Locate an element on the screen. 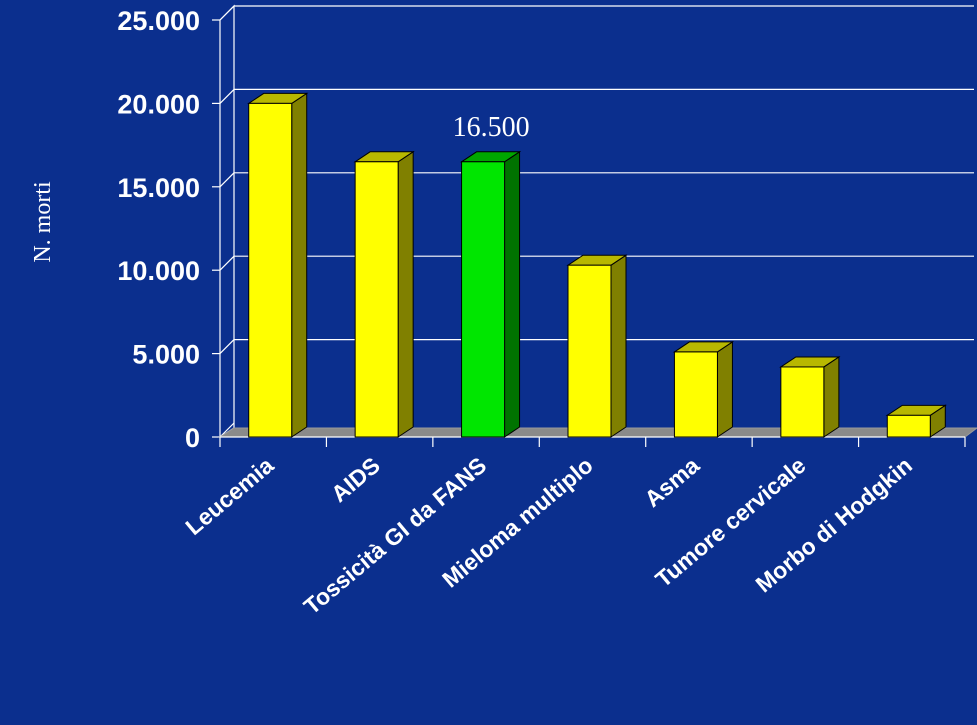 The image size is (977, 725). y-tick-label: 20.000 is located at coordinates (158, 104).